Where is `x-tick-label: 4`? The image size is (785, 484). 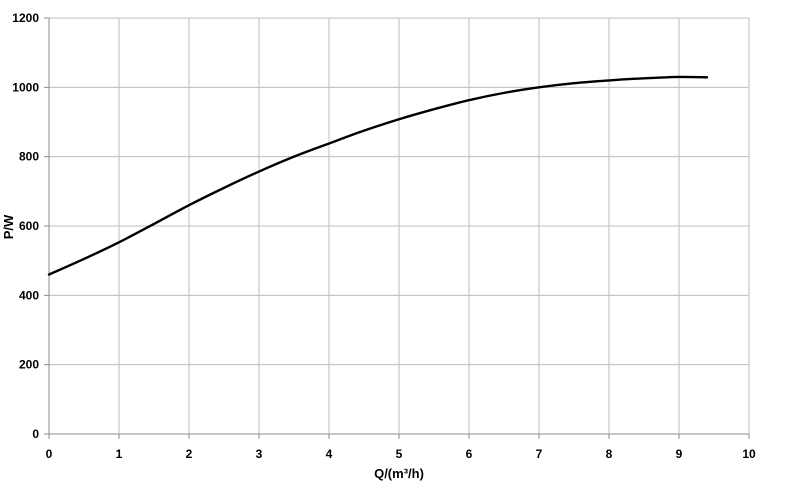
x-tick-label: 4 is located at coordinates (329, 454).